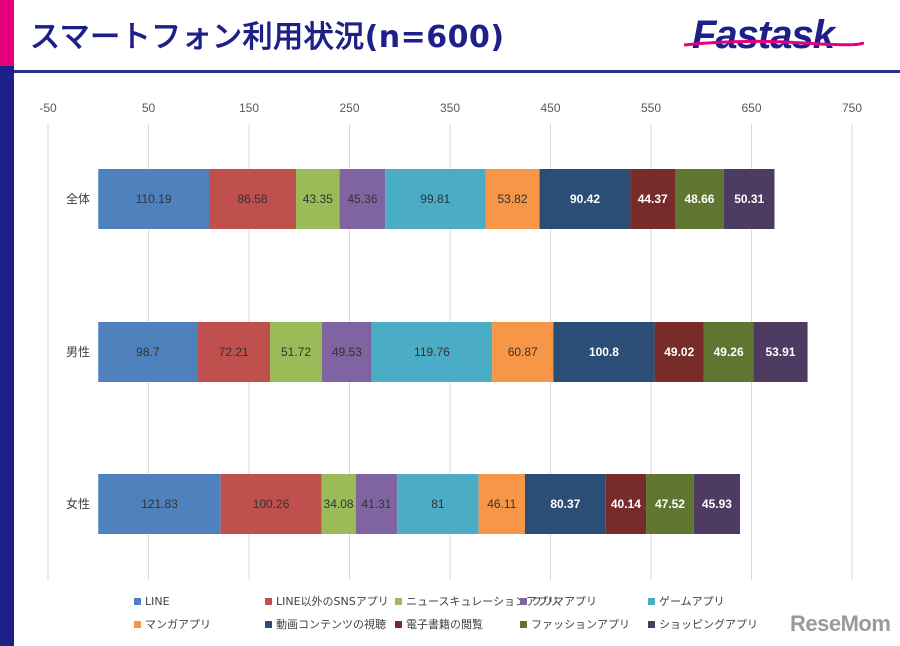 The width and height of the screenshot is (900, 646). I want to click on legend-label: フリマアプリ, so click(564, 601).